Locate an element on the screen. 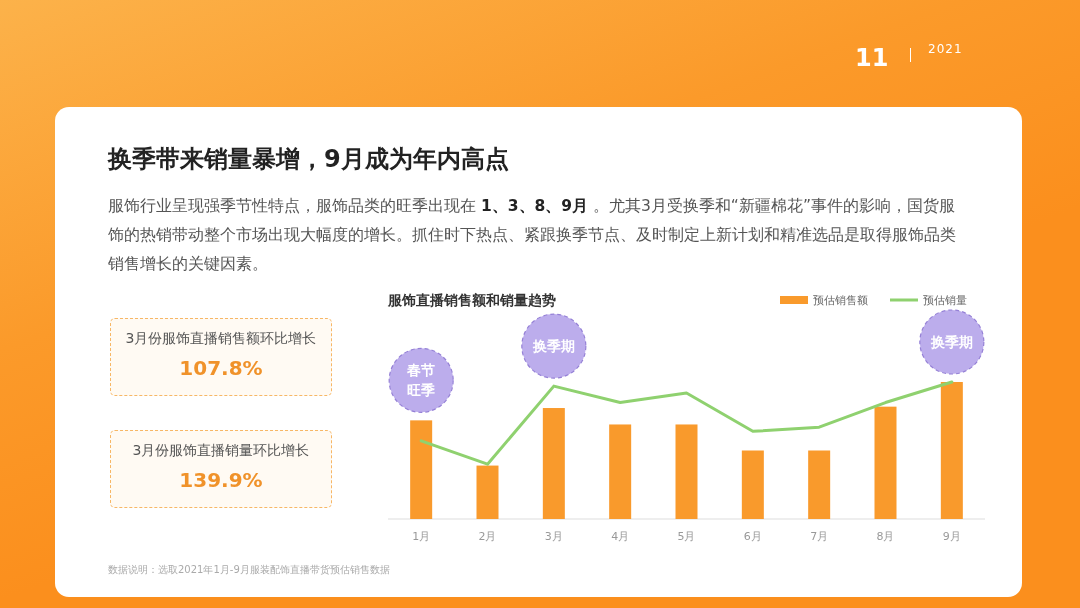  chart-title: 服饰直播销售额和销量趋势 is located at coordinates (471, 300).